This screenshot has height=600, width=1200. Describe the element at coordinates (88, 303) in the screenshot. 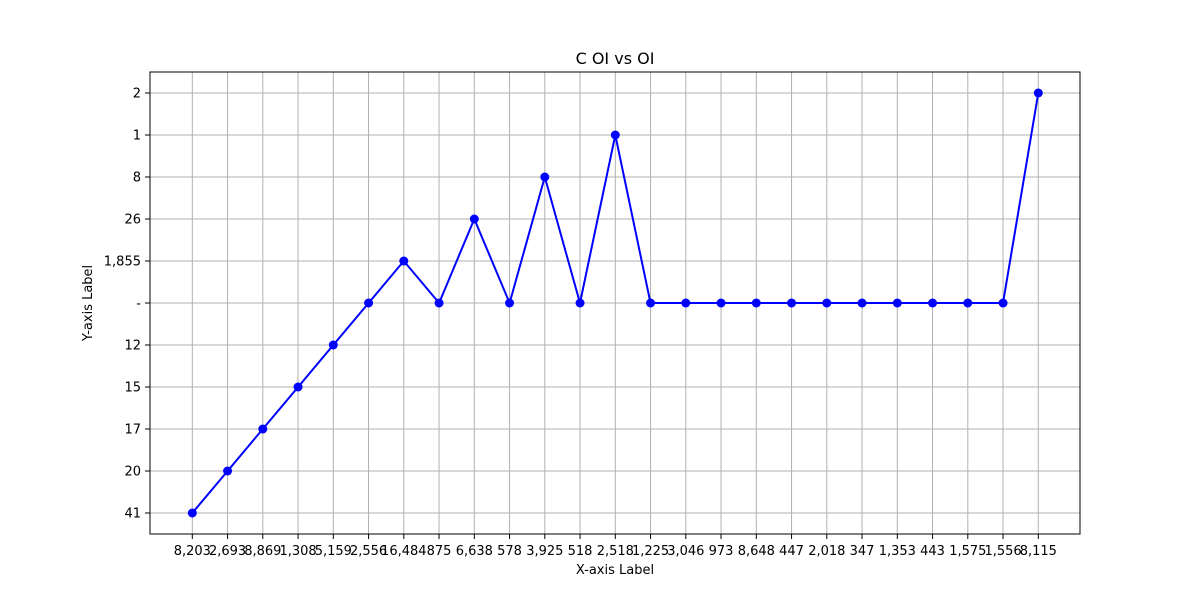

I see `y-axis-label: Y-axis Label` at that location.